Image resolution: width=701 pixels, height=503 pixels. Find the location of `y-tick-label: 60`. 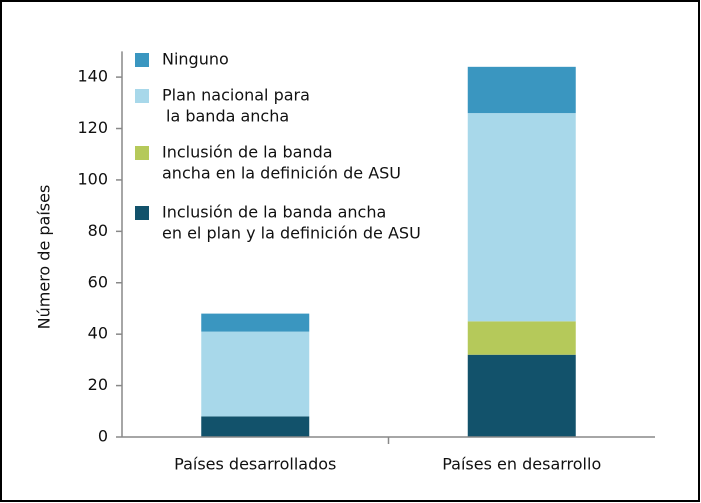

y-tick-label: 60 is located at coordinates (98, 281).